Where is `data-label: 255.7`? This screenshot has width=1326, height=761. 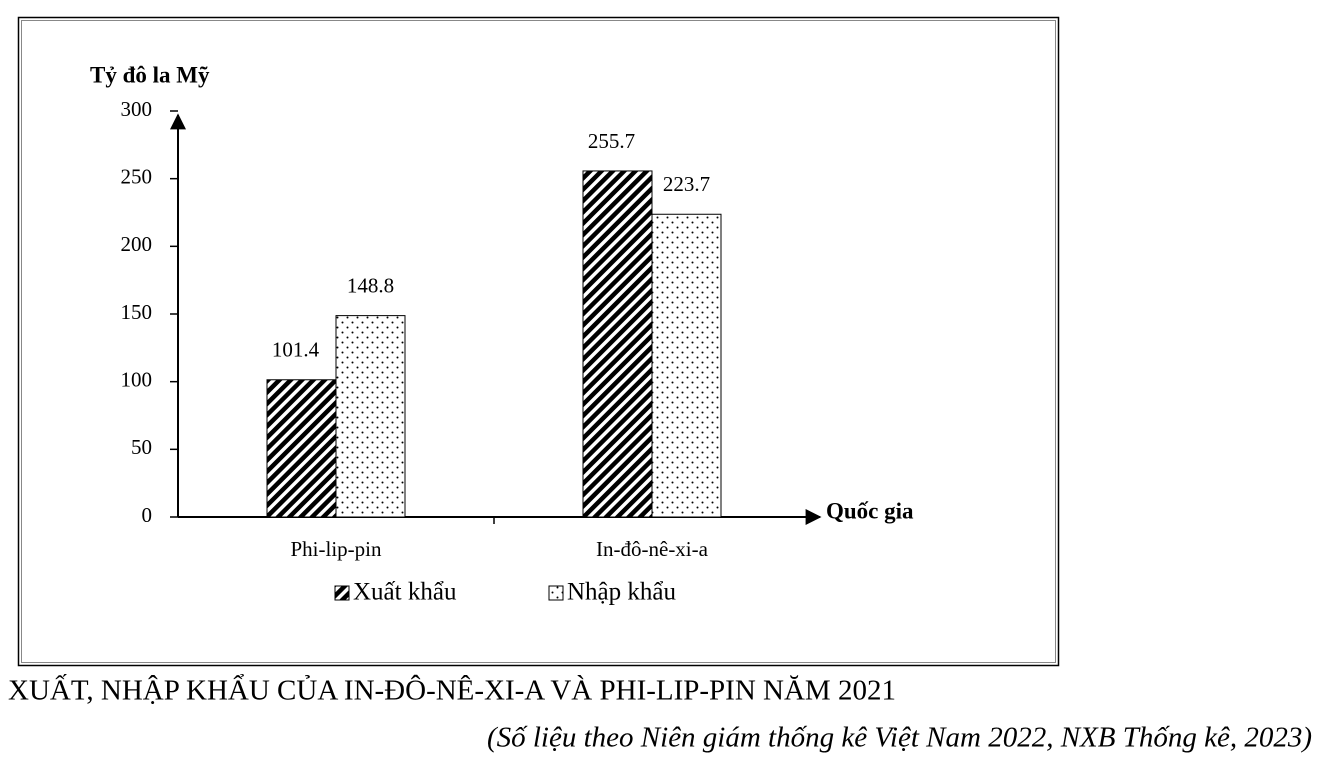 data-label: 255.7 is located at coordinates (611, 141).